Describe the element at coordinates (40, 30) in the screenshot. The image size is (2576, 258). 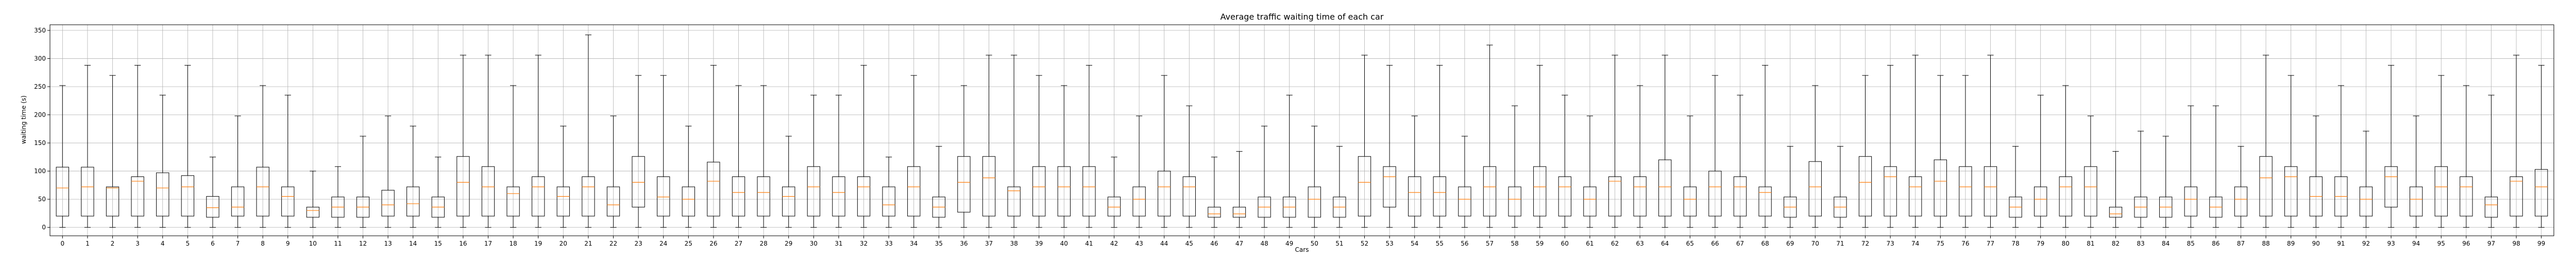
I see `y-tick-label: 350` at that location.